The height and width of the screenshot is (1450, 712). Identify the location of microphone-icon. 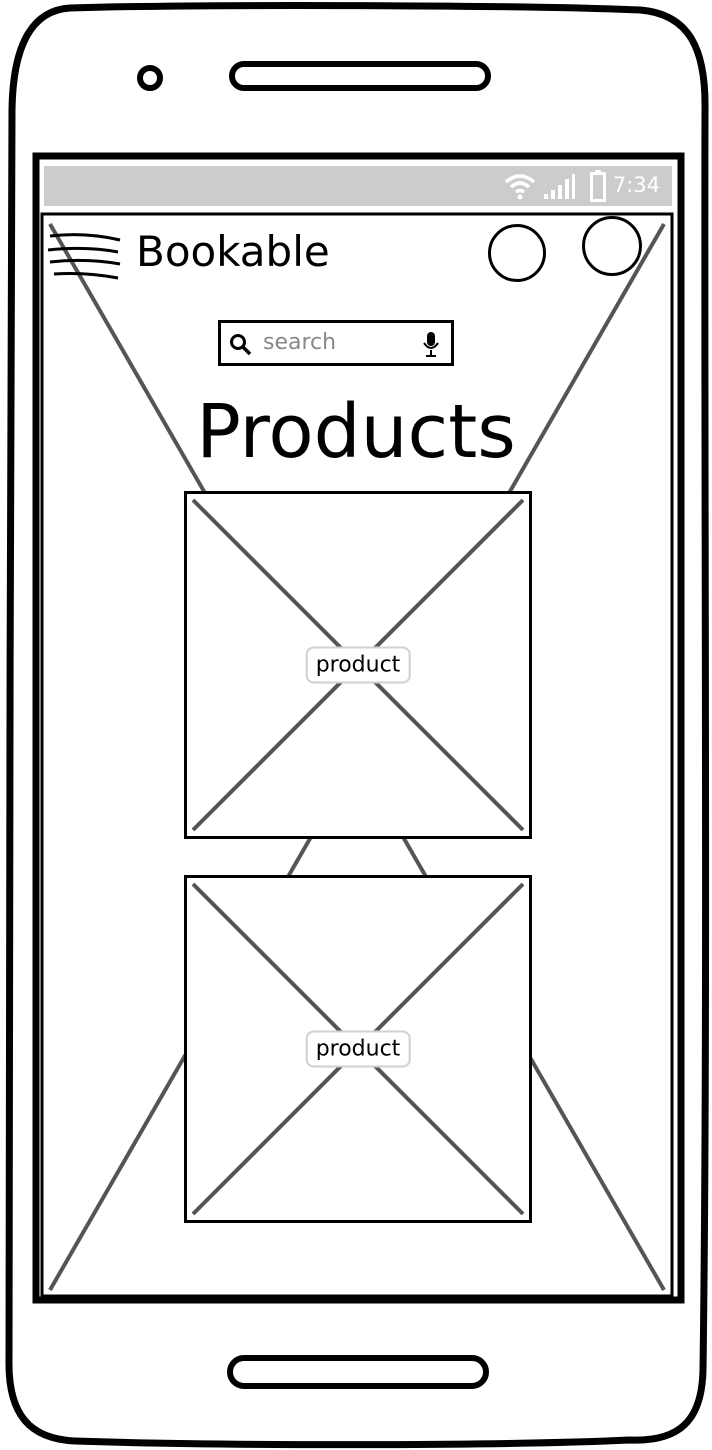
(431, 344).